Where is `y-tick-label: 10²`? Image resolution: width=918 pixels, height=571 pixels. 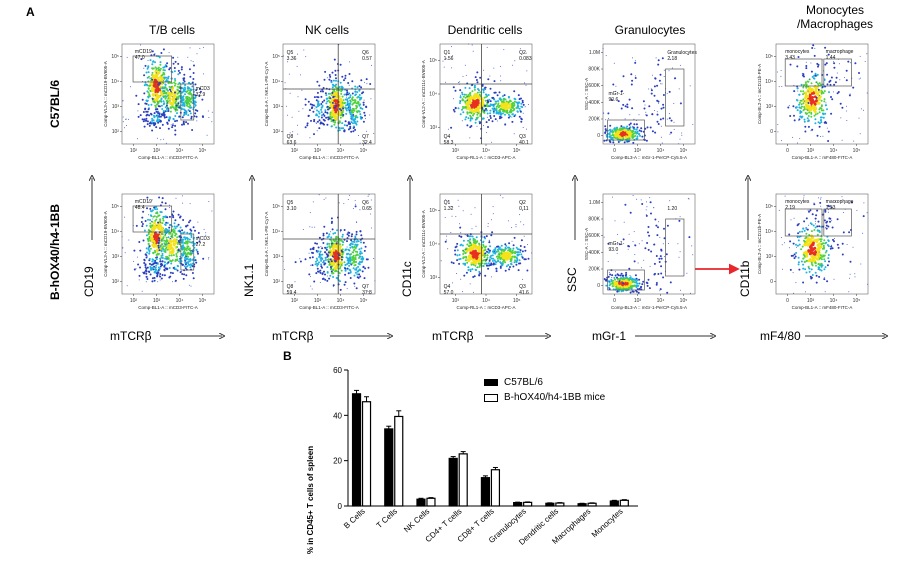 y-tick-label: 10² is located at coordinates (277, 282).